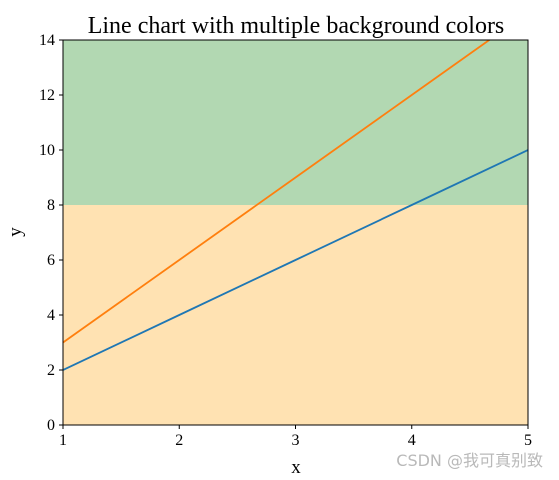 This screenshot has width=559, height=480. What do you see at coordinates (47, 150) in the screenshot?
I see `y-tick-label: 10` at bounding box center [47, 150].